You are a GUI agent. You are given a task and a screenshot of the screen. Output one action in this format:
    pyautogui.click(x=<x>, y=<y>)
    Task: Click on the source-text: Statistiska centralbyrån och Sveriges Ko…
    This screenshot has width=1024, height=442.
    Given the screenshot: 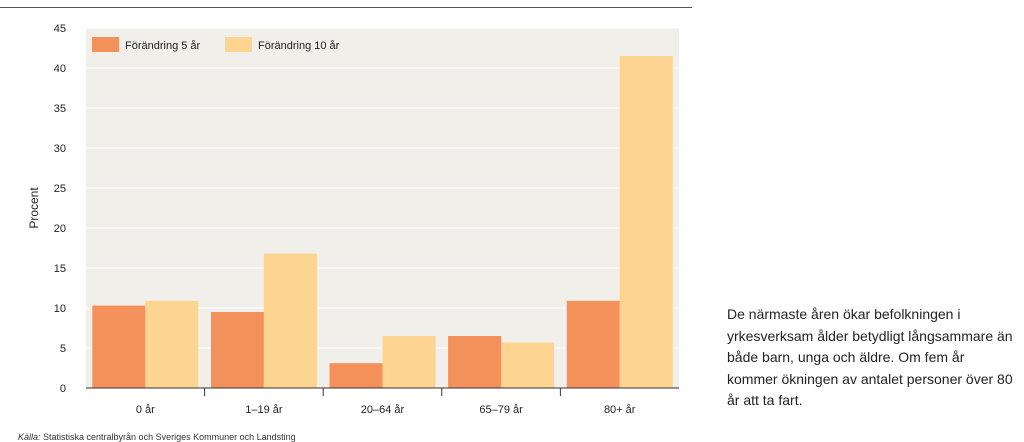 What is the action you would take?
    pyautogui.click(x=168, y=437)
    